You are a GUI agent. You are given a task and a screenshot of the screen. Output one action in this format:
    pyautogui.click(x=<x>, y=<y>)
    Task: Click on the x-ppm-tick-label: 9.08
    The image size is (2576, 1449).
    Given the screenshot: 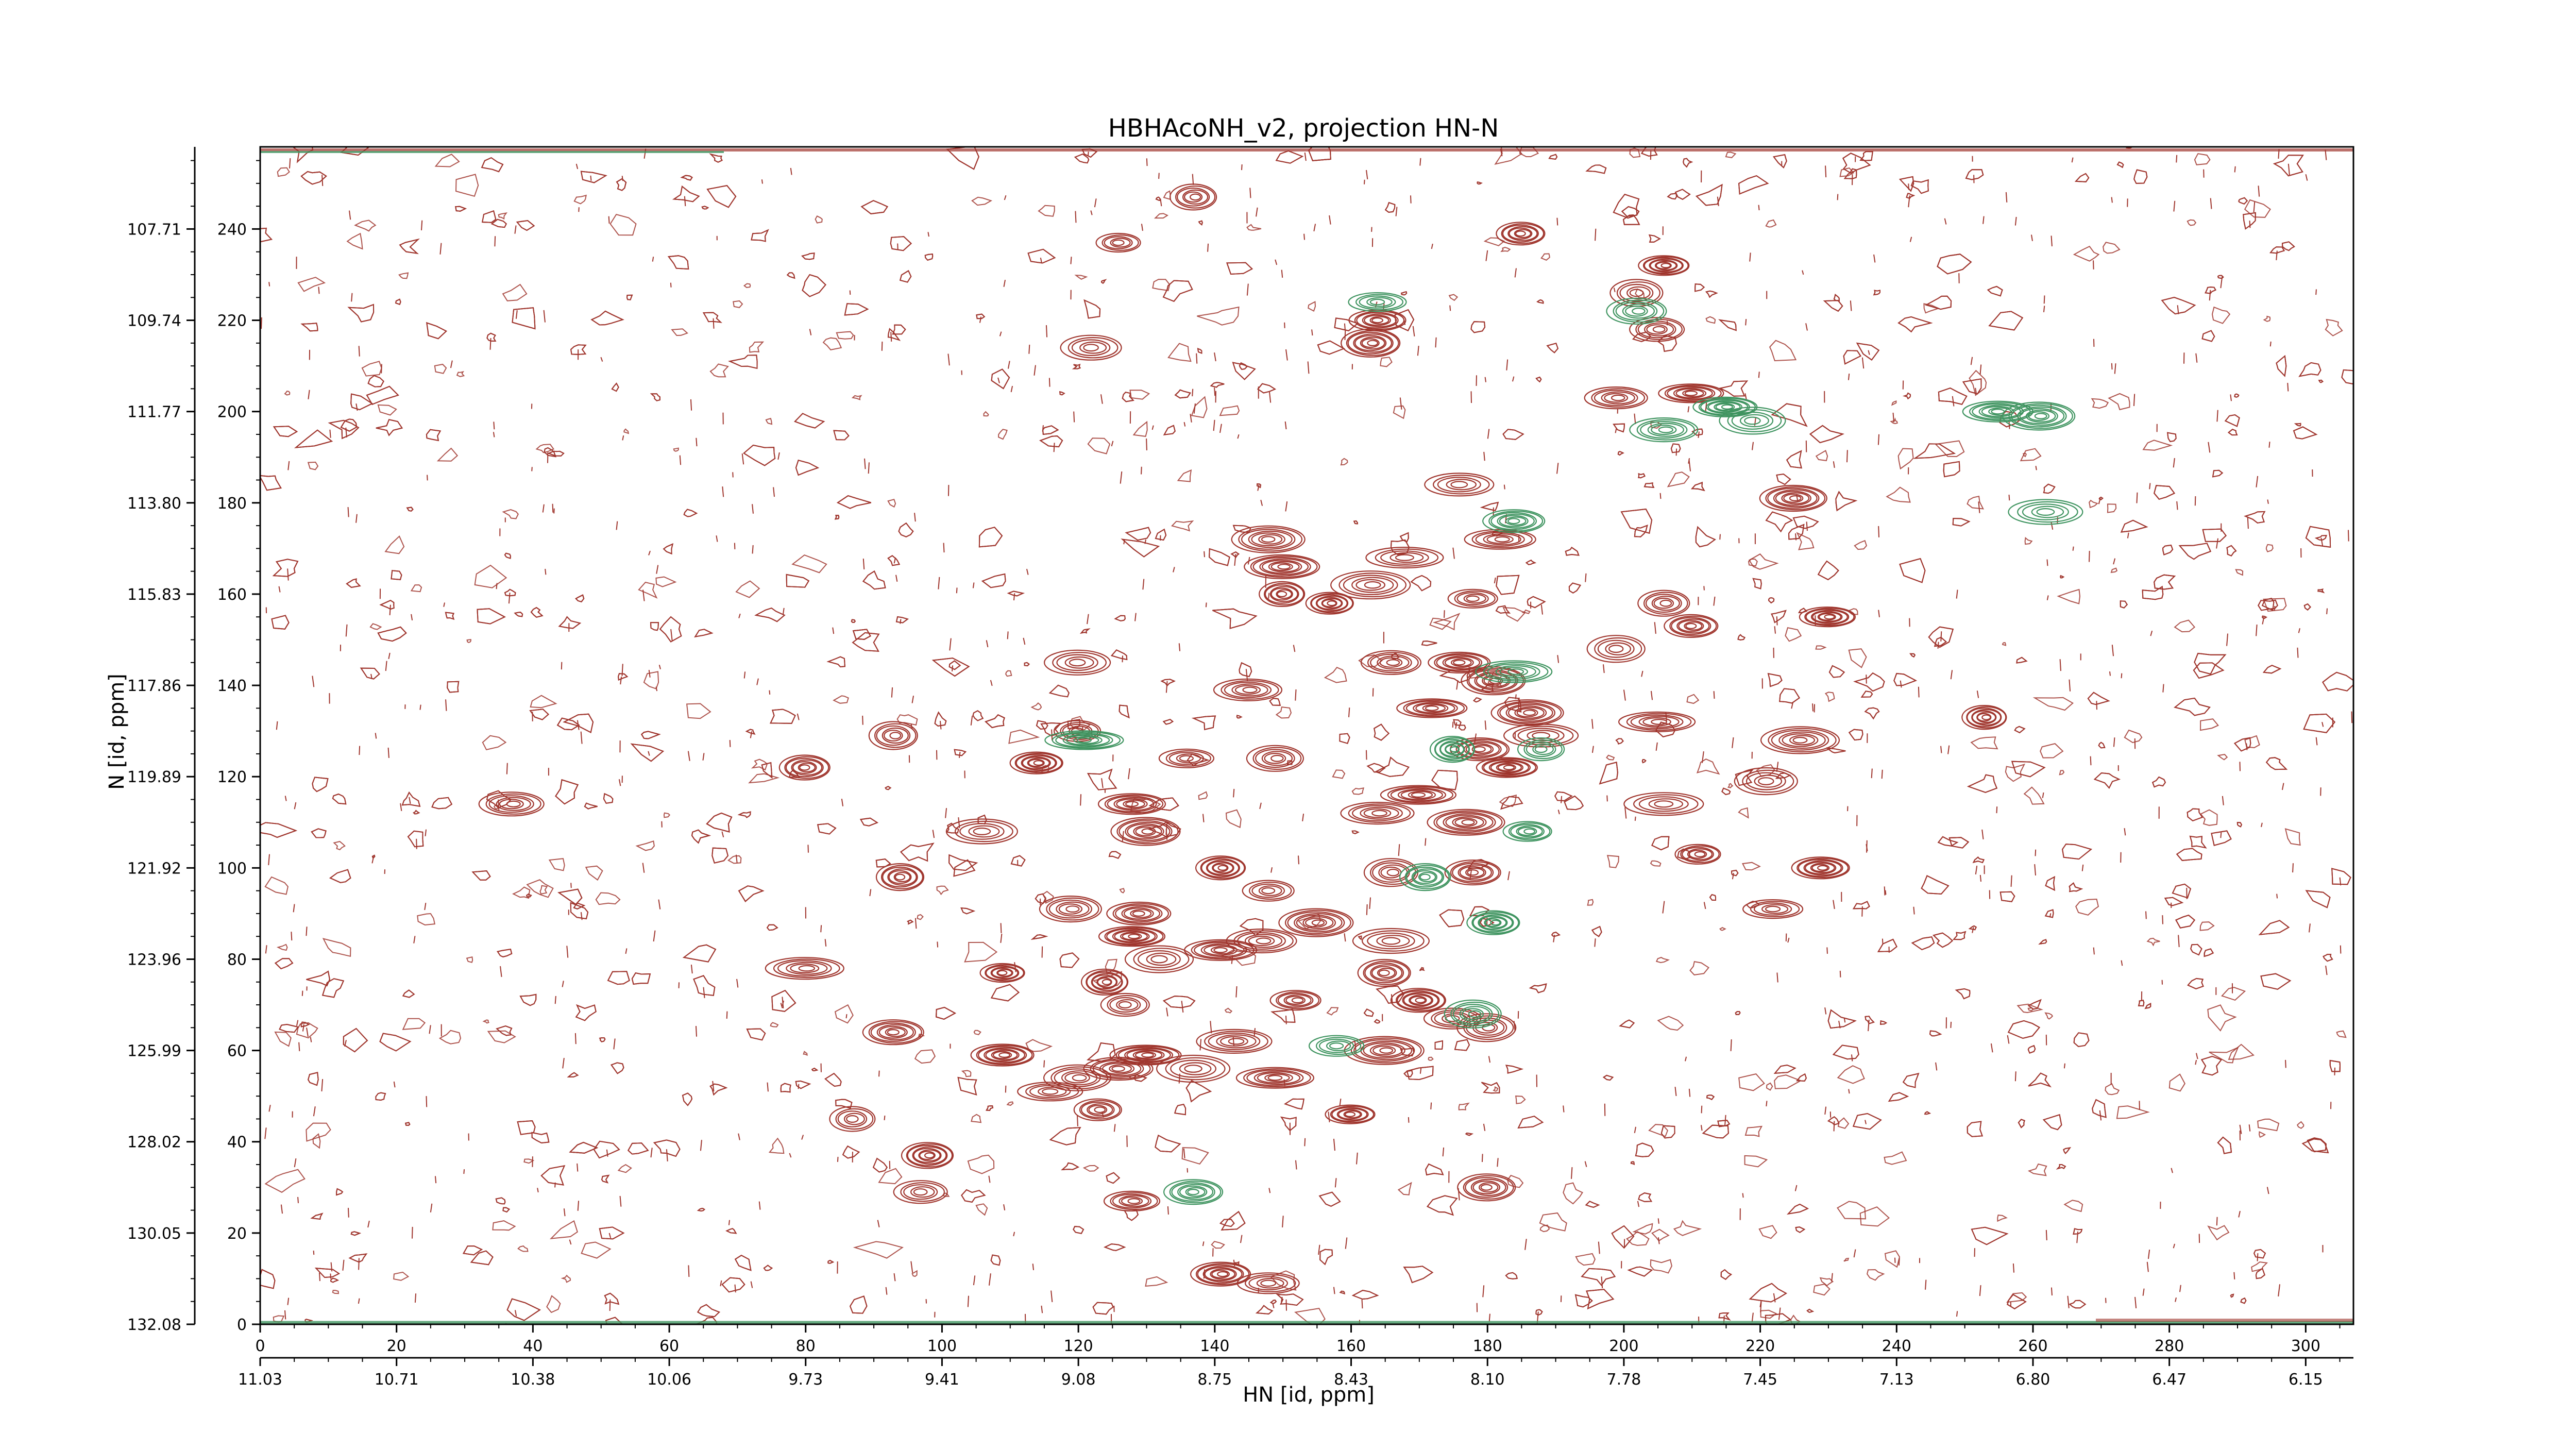 What is the action you would take?
    pyautogui.click(x=1078, y=1380)
    